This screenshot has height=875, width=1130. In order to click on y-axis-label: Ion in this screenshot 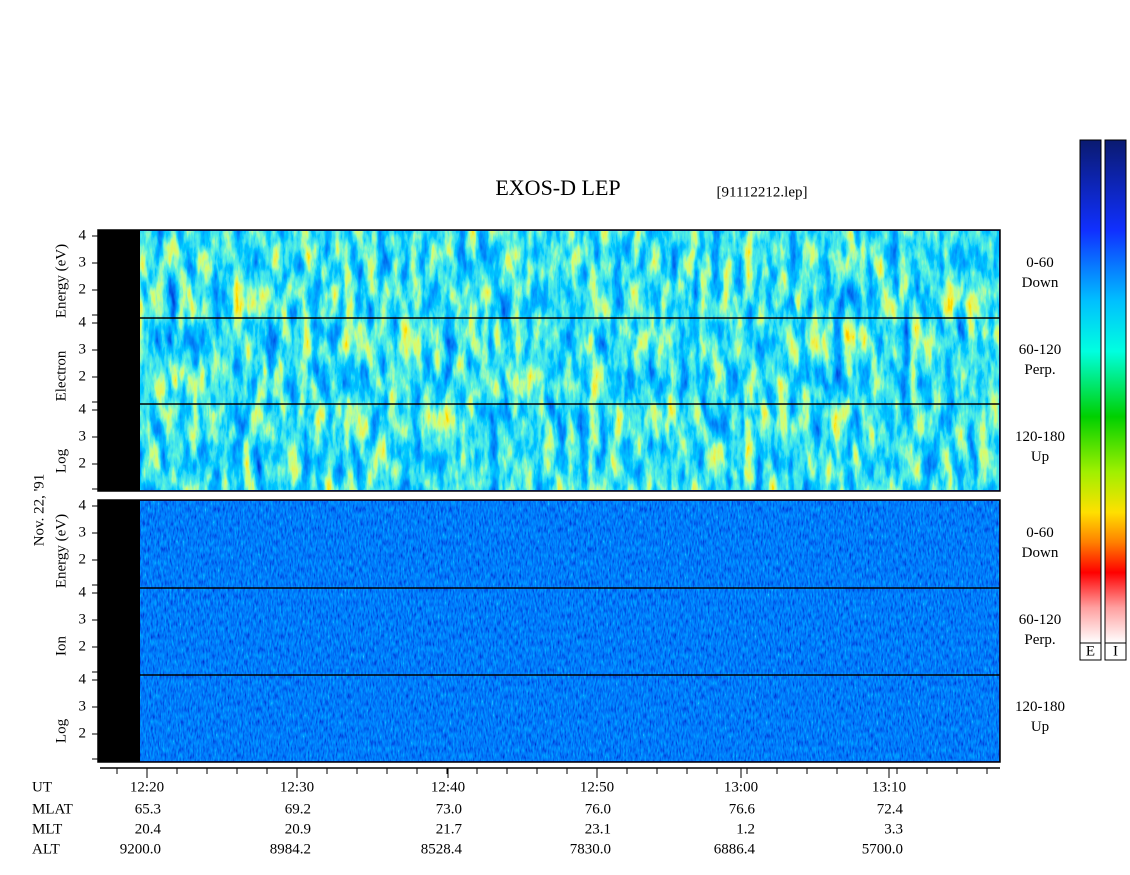, I will do `click(61, 646)`.